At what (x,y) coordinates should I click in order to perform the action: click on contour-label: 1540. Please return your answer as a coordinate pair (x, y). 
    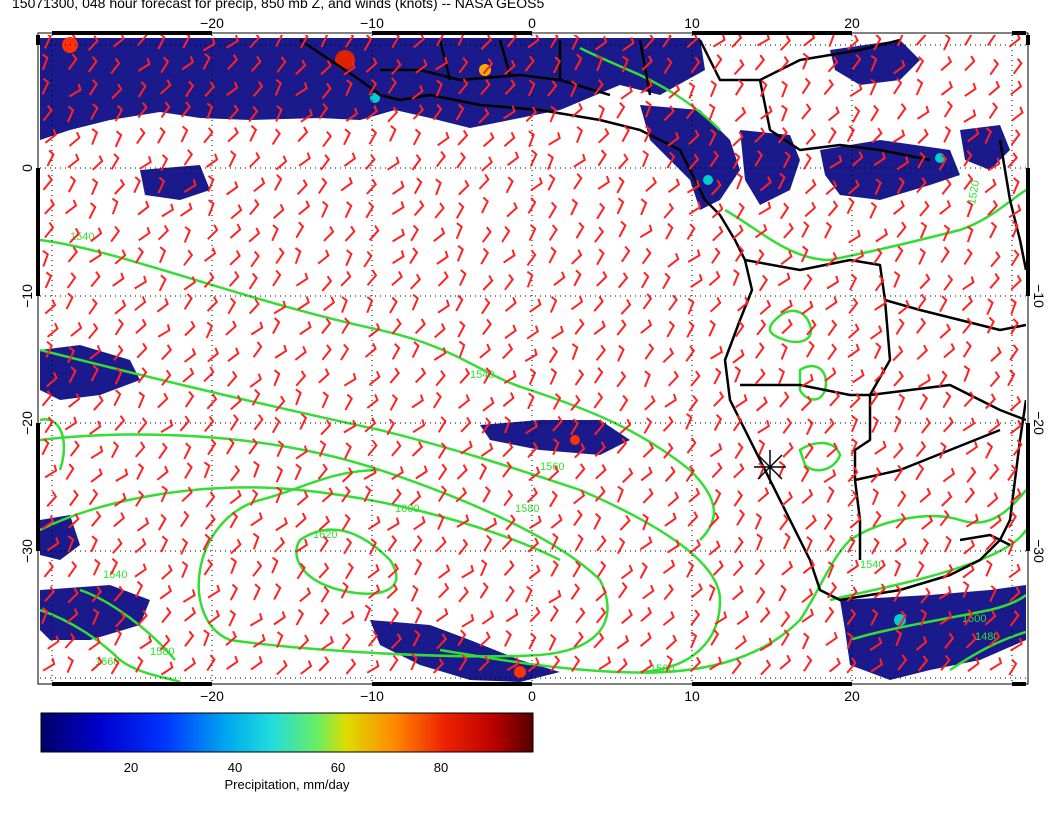
    Looking at the image, I should click on (82, 237).